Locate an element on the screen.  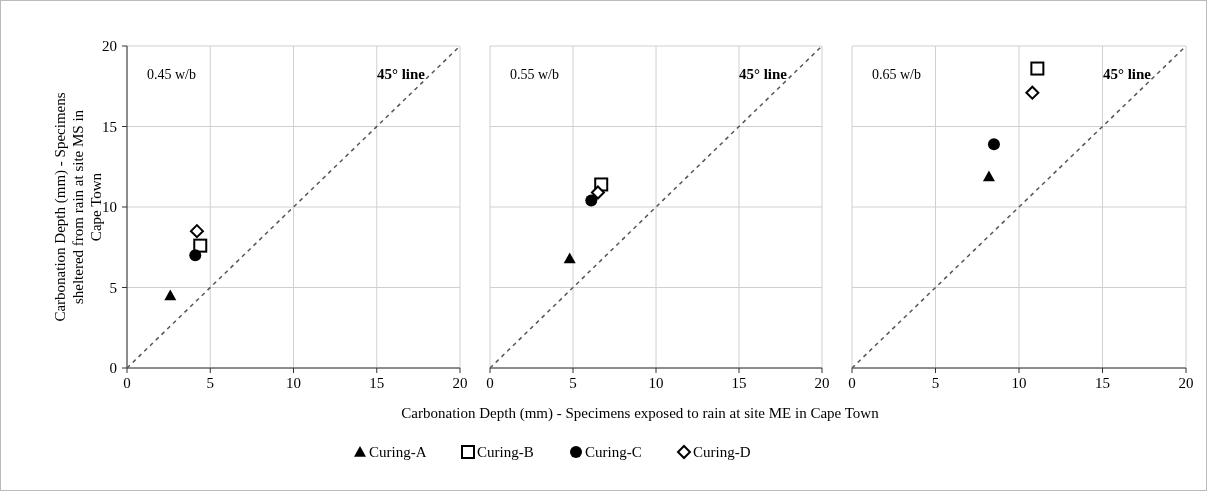
legend-label: Curing-C is located at coordinates (613, 452).